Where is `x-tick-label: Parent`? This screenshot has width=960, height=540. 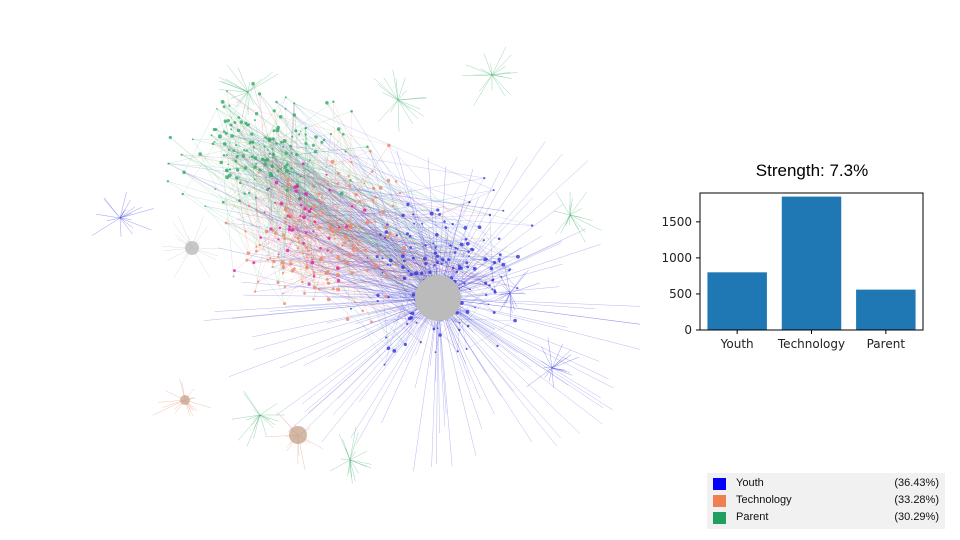
x-tick-label: Parent is located at coordinates (886, 344).